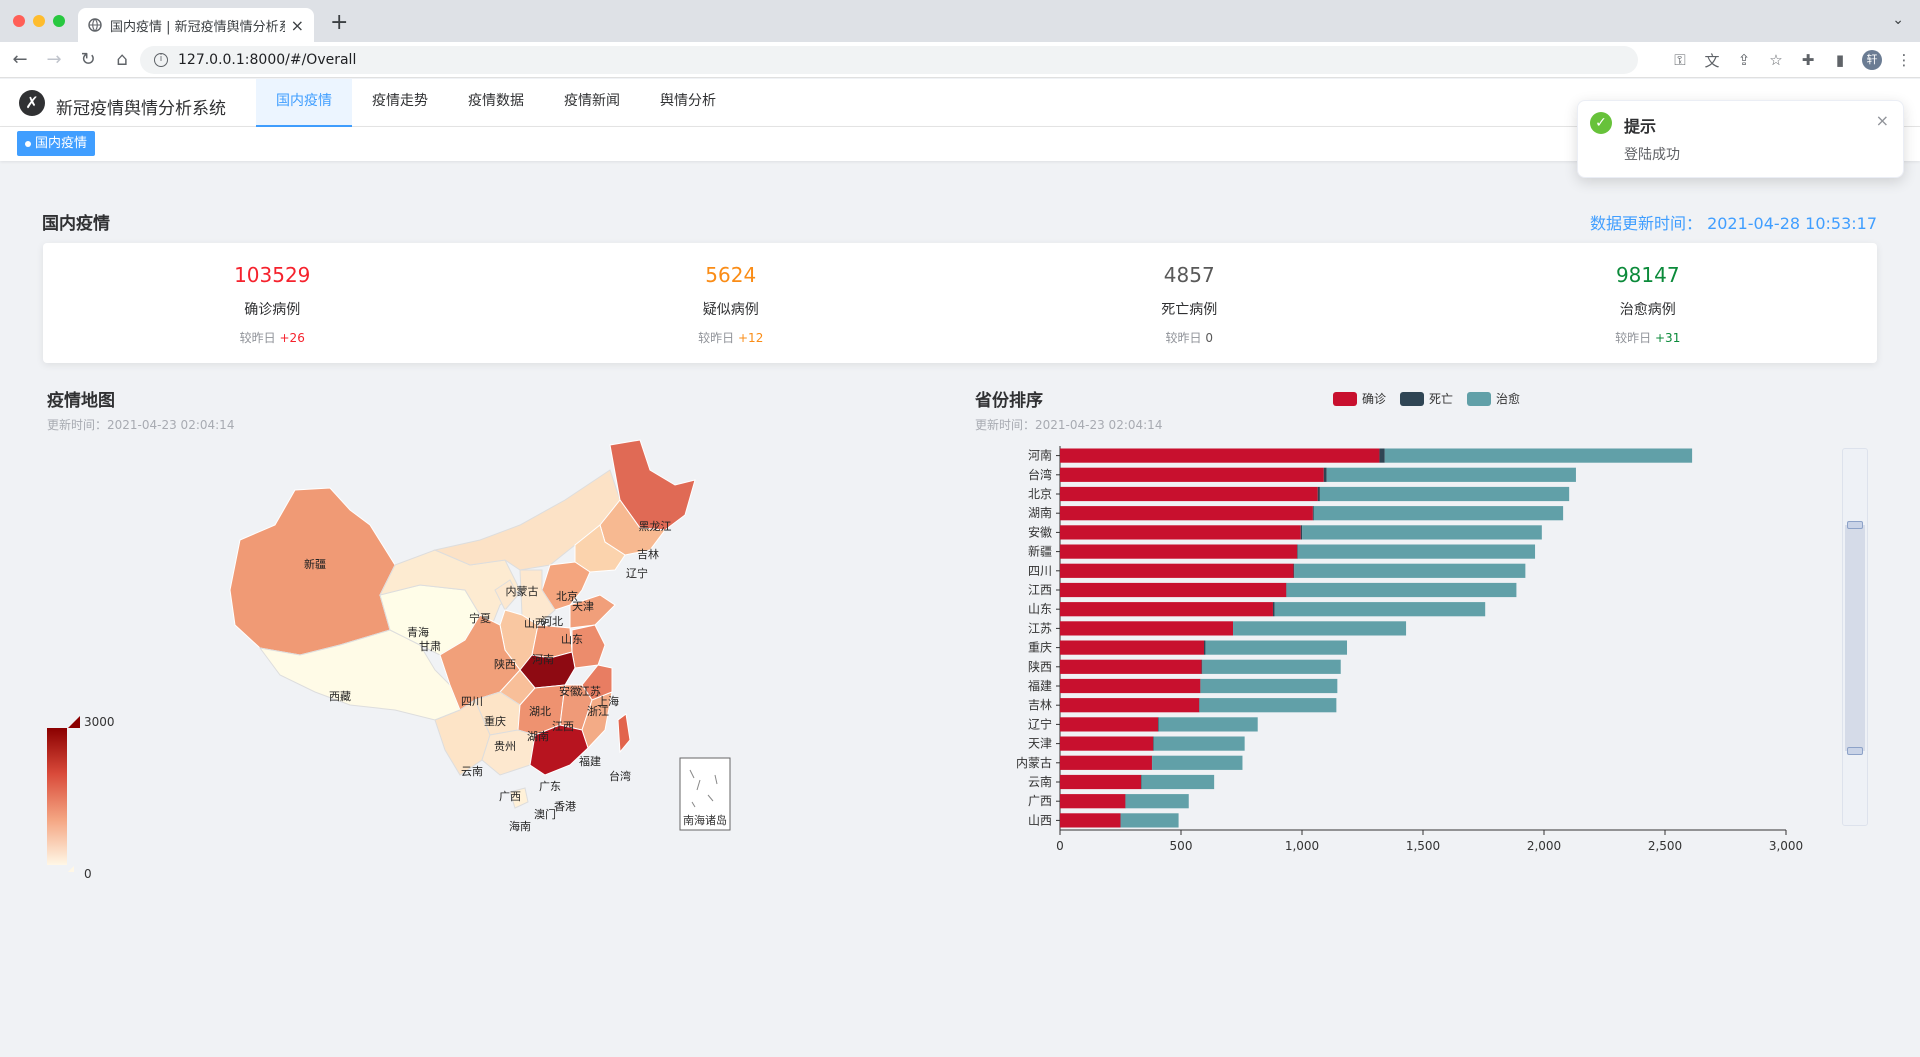 The height and width of the screenshot is (1057, 1920). I want to click on province-shandong, so click(592, 611).